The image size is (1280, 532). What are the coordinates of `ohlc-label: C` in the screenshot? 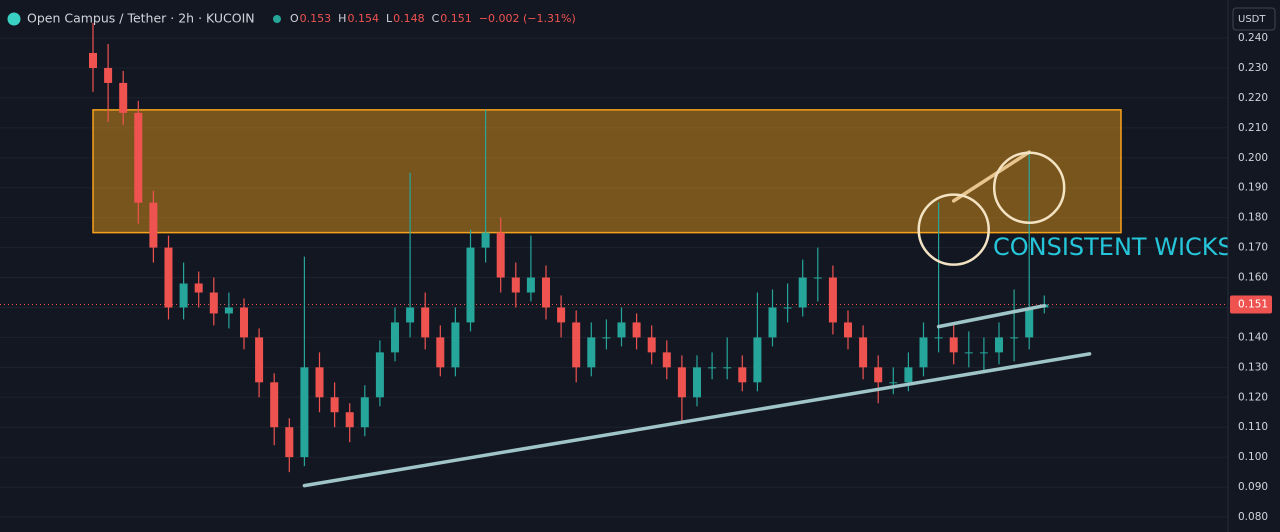 It's located at (436, 18).